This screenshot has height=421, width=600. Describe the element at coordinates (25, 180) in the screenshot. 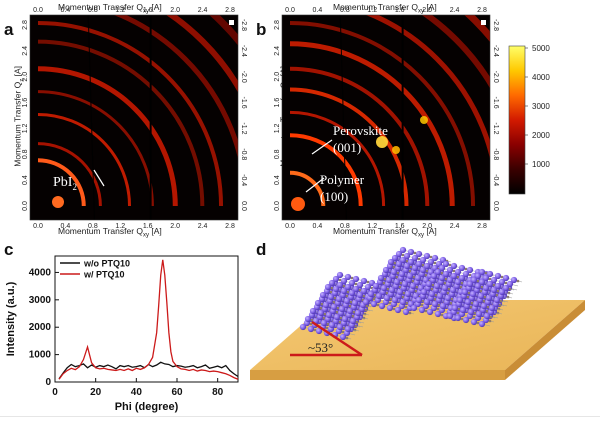

I see `y-tick-label: 0.4` at that location.